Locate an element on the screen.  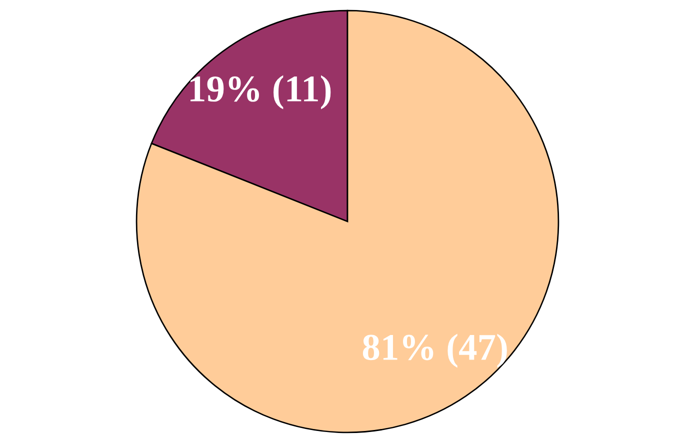
data-label: 19% (11) is located at coordinates (260, 92).